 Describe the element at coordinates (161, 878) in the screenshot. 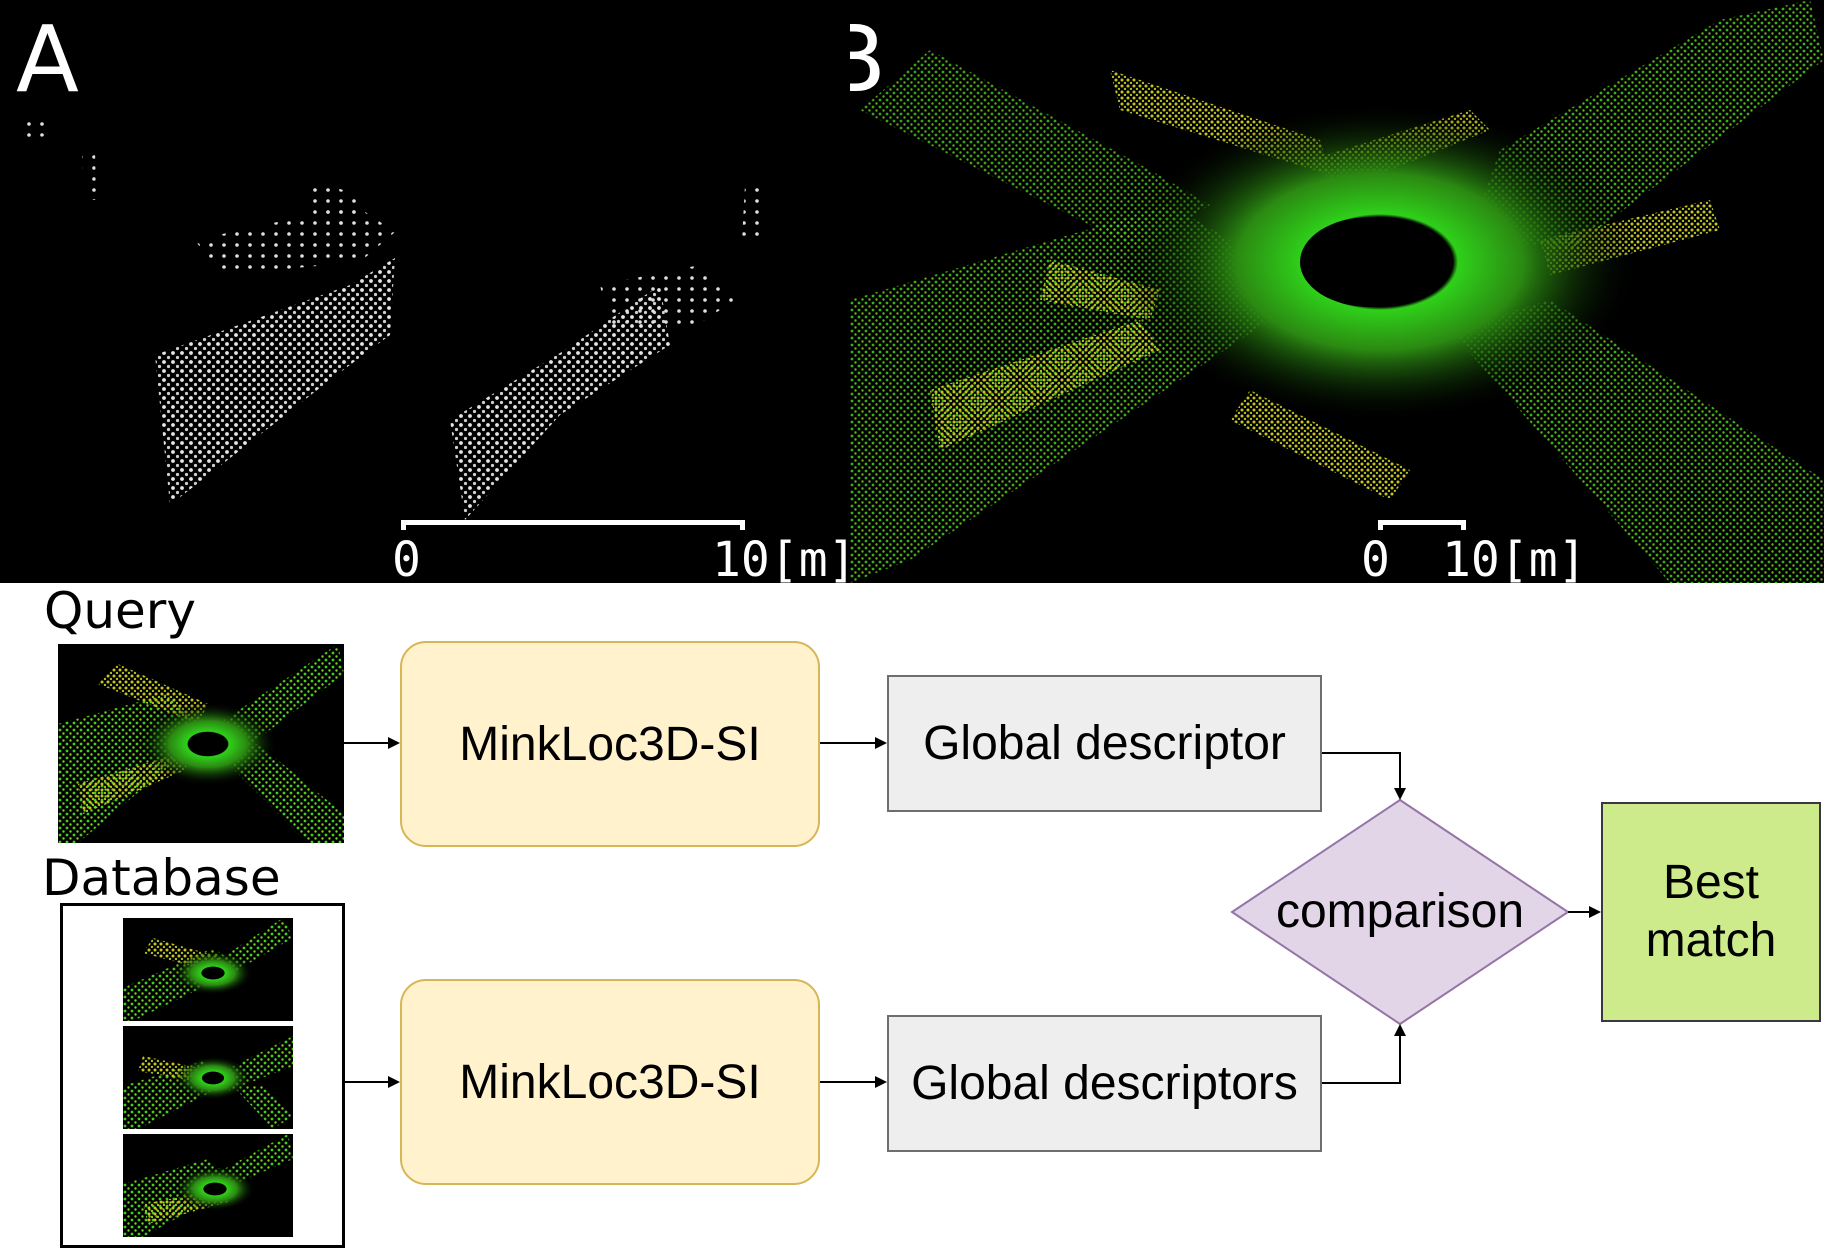

I see `database-label: Database` at that location.